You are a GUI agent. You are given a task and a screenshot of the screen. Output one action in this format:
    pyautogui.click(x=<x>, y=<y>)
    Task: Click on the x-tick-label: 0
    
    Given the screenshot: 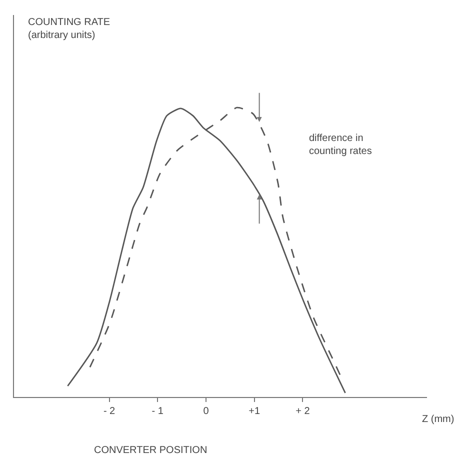 What is the action you would take?
    pyautogui.click(x=206, y=411)
    